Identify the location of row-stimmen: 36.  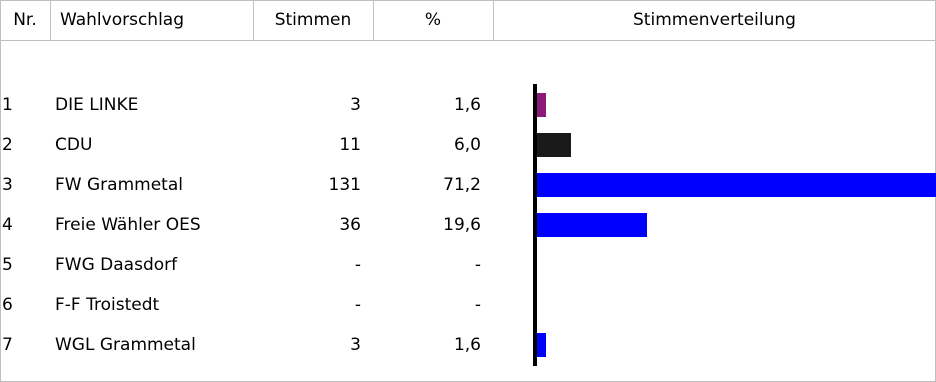
(350, 225).